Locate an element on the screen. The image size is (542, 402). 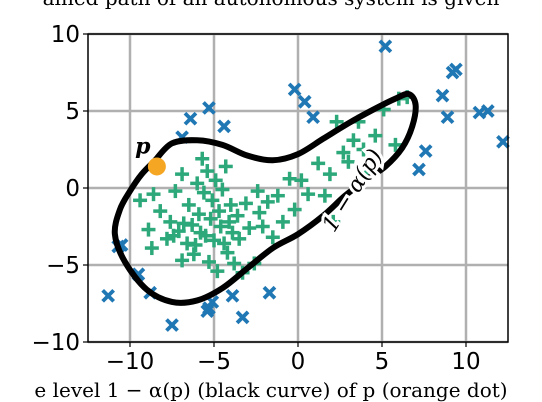
x-tick-label: 10 is located at coordinates (465, 362).